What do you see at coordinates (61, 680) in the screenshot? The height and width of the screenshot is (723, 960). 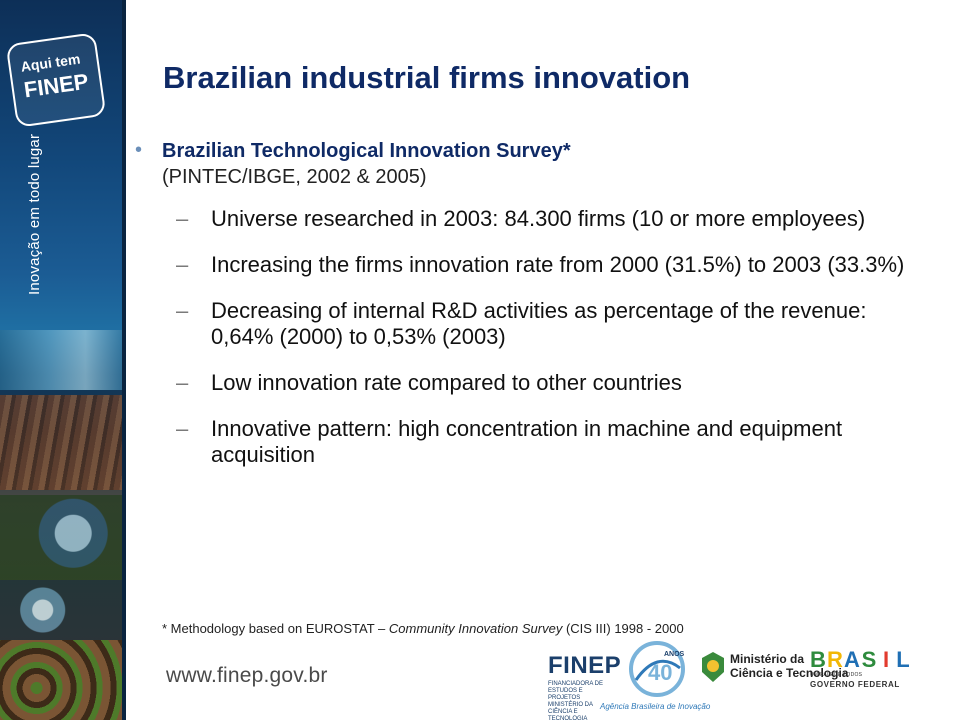 I see `seedlings-photo` at bounding box center [61, 680].